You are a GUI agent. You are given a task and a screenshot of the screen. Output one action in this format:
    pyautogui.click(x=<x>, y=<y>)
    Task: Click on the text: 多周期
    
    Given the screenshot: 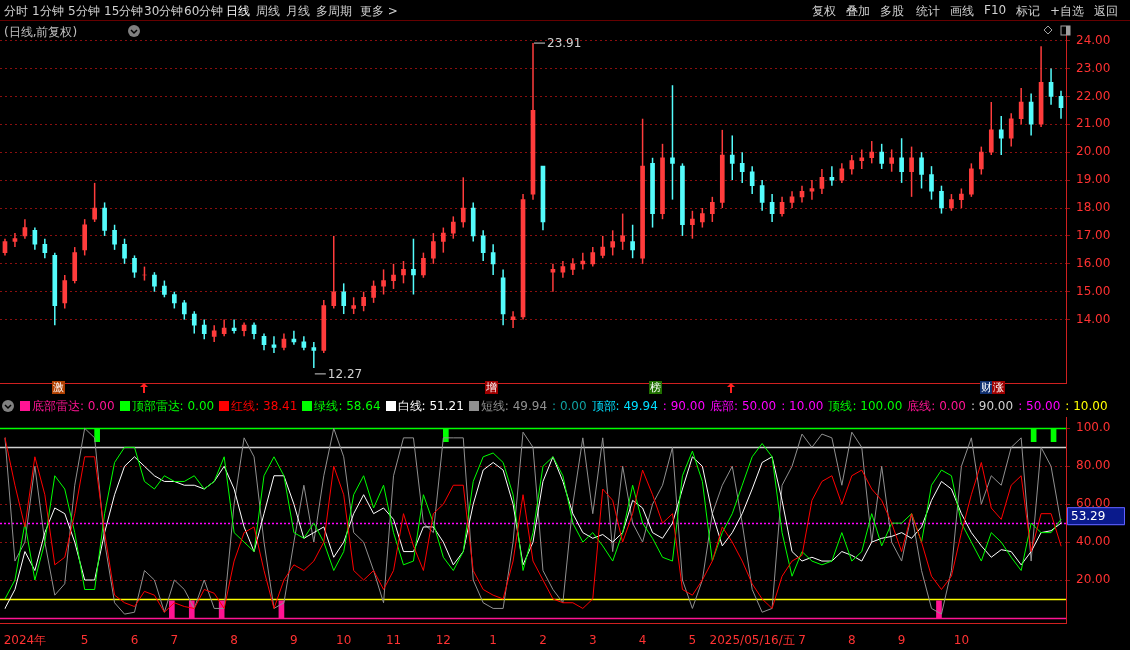 What is the action you would take?
    pyautogui.click(x=334, y=11)
    